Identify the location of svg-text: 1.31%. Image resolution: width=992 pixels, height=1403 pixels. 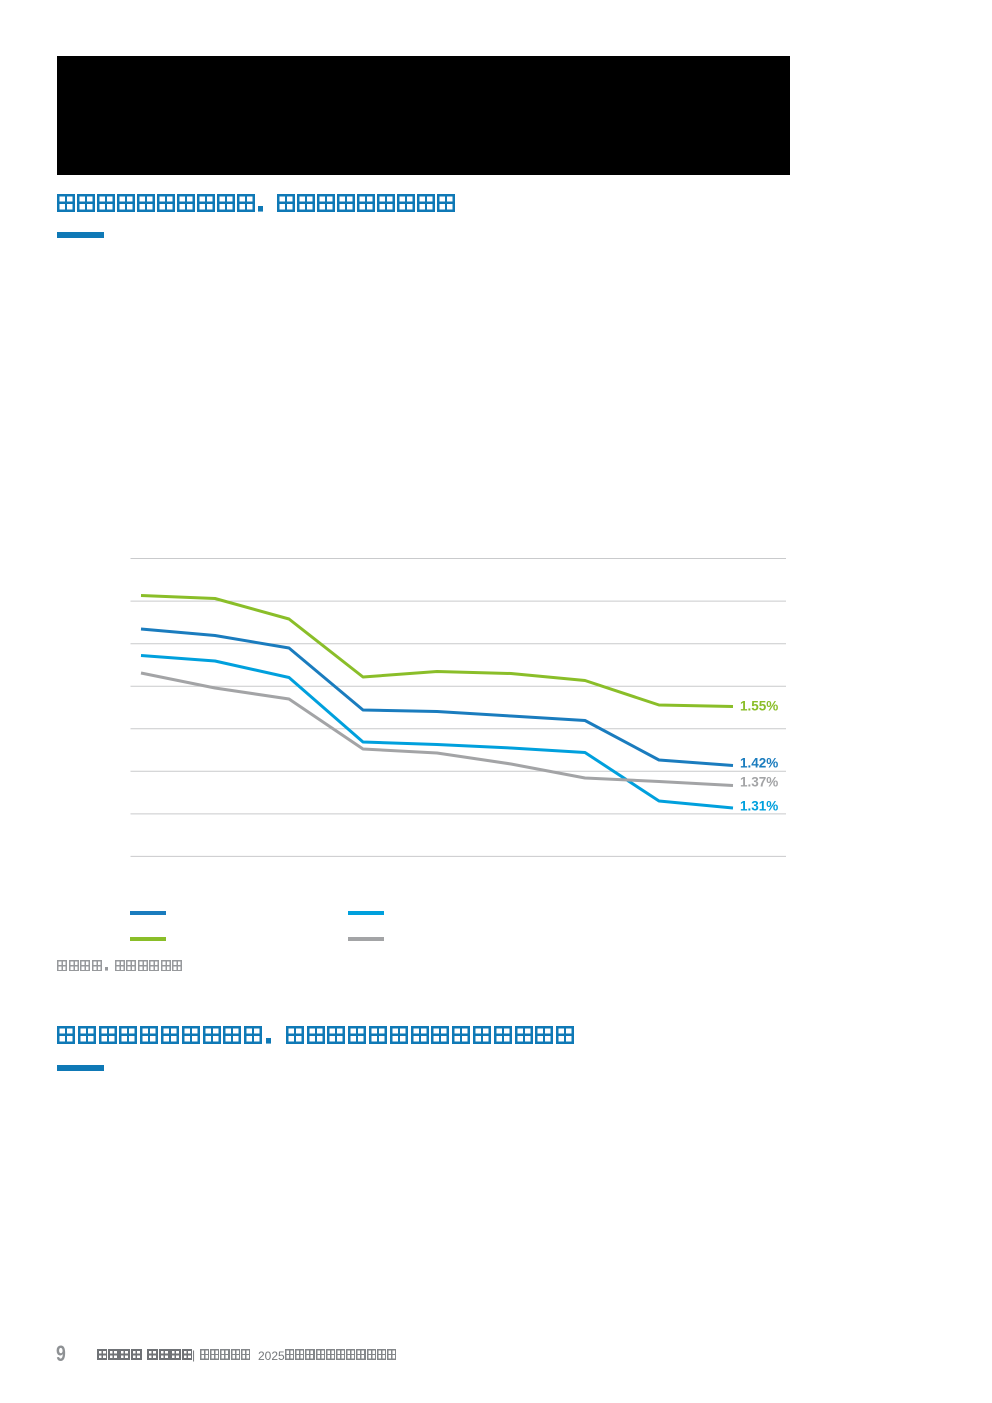
(759, 806).